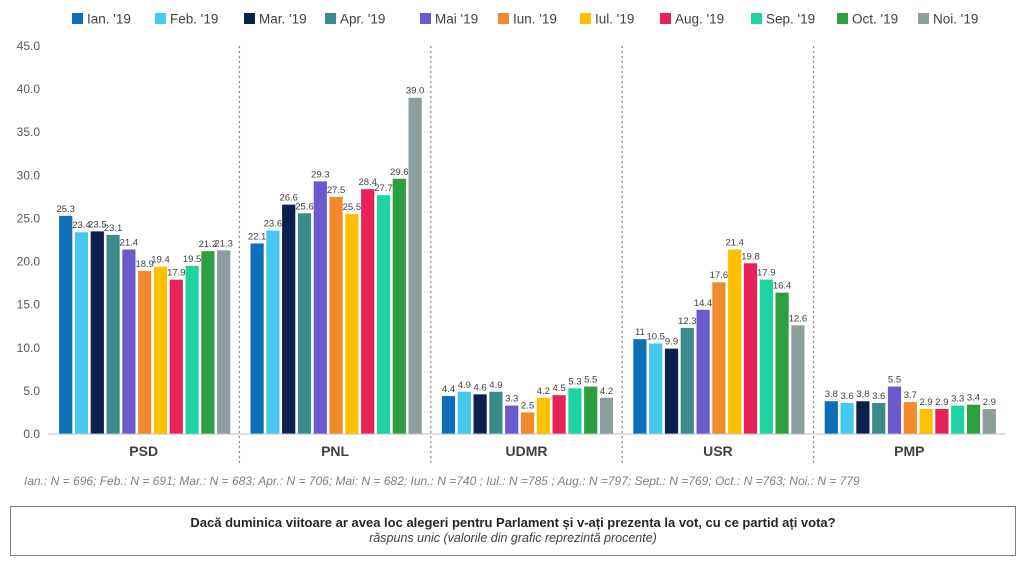 The width and height of the screenshot is (1024, 562). What do you see at coordinates (910, 395) in the screenshot?
I see `data-label: 3.7` at bounding box center [910, 395].